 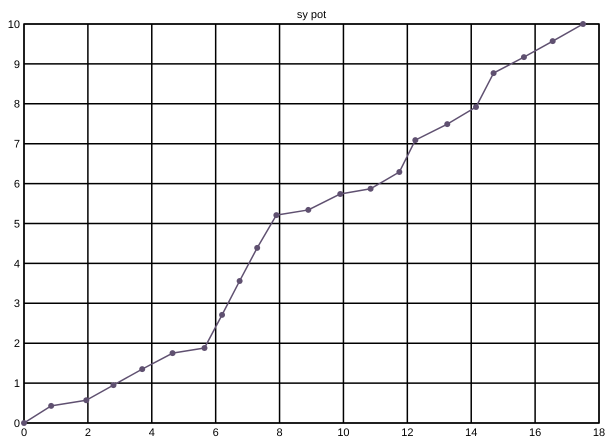 What do you see at coordinates (407, 432) in the screenshot?
I see `x-tick-label: 12` at bounding box center [407, 432].